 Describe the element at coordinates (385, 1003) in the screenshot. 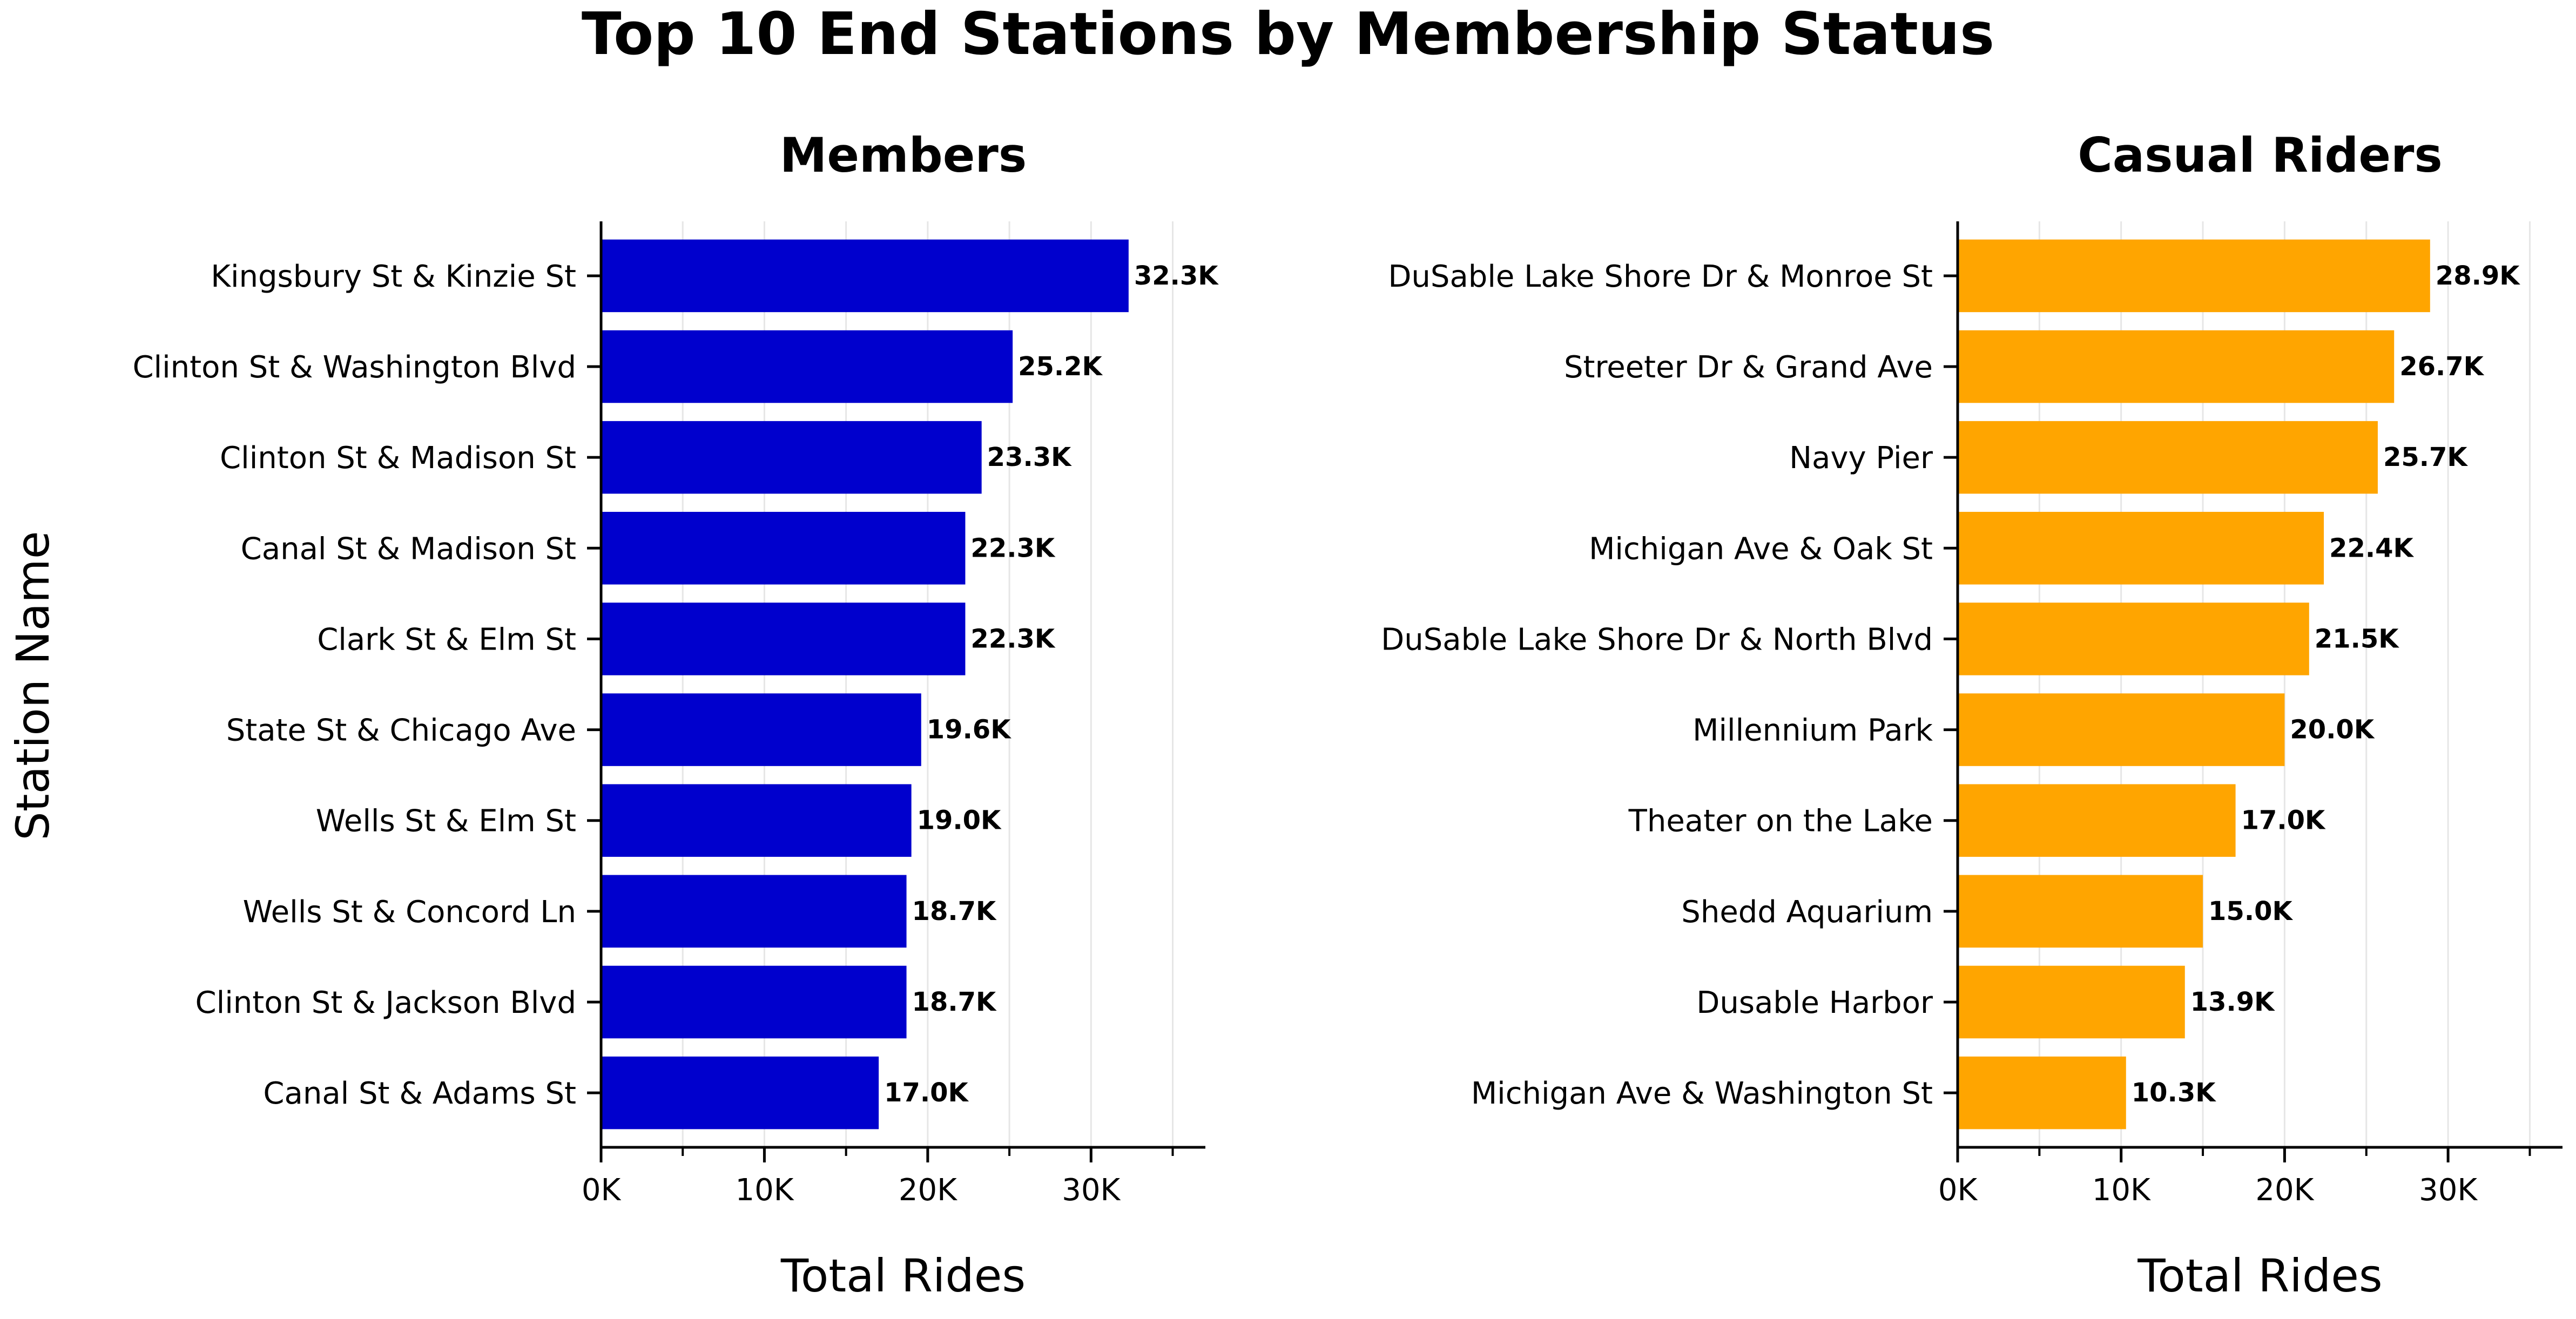

I see `y-tick-label: Clinton St & Jackson Blvd` at that location.